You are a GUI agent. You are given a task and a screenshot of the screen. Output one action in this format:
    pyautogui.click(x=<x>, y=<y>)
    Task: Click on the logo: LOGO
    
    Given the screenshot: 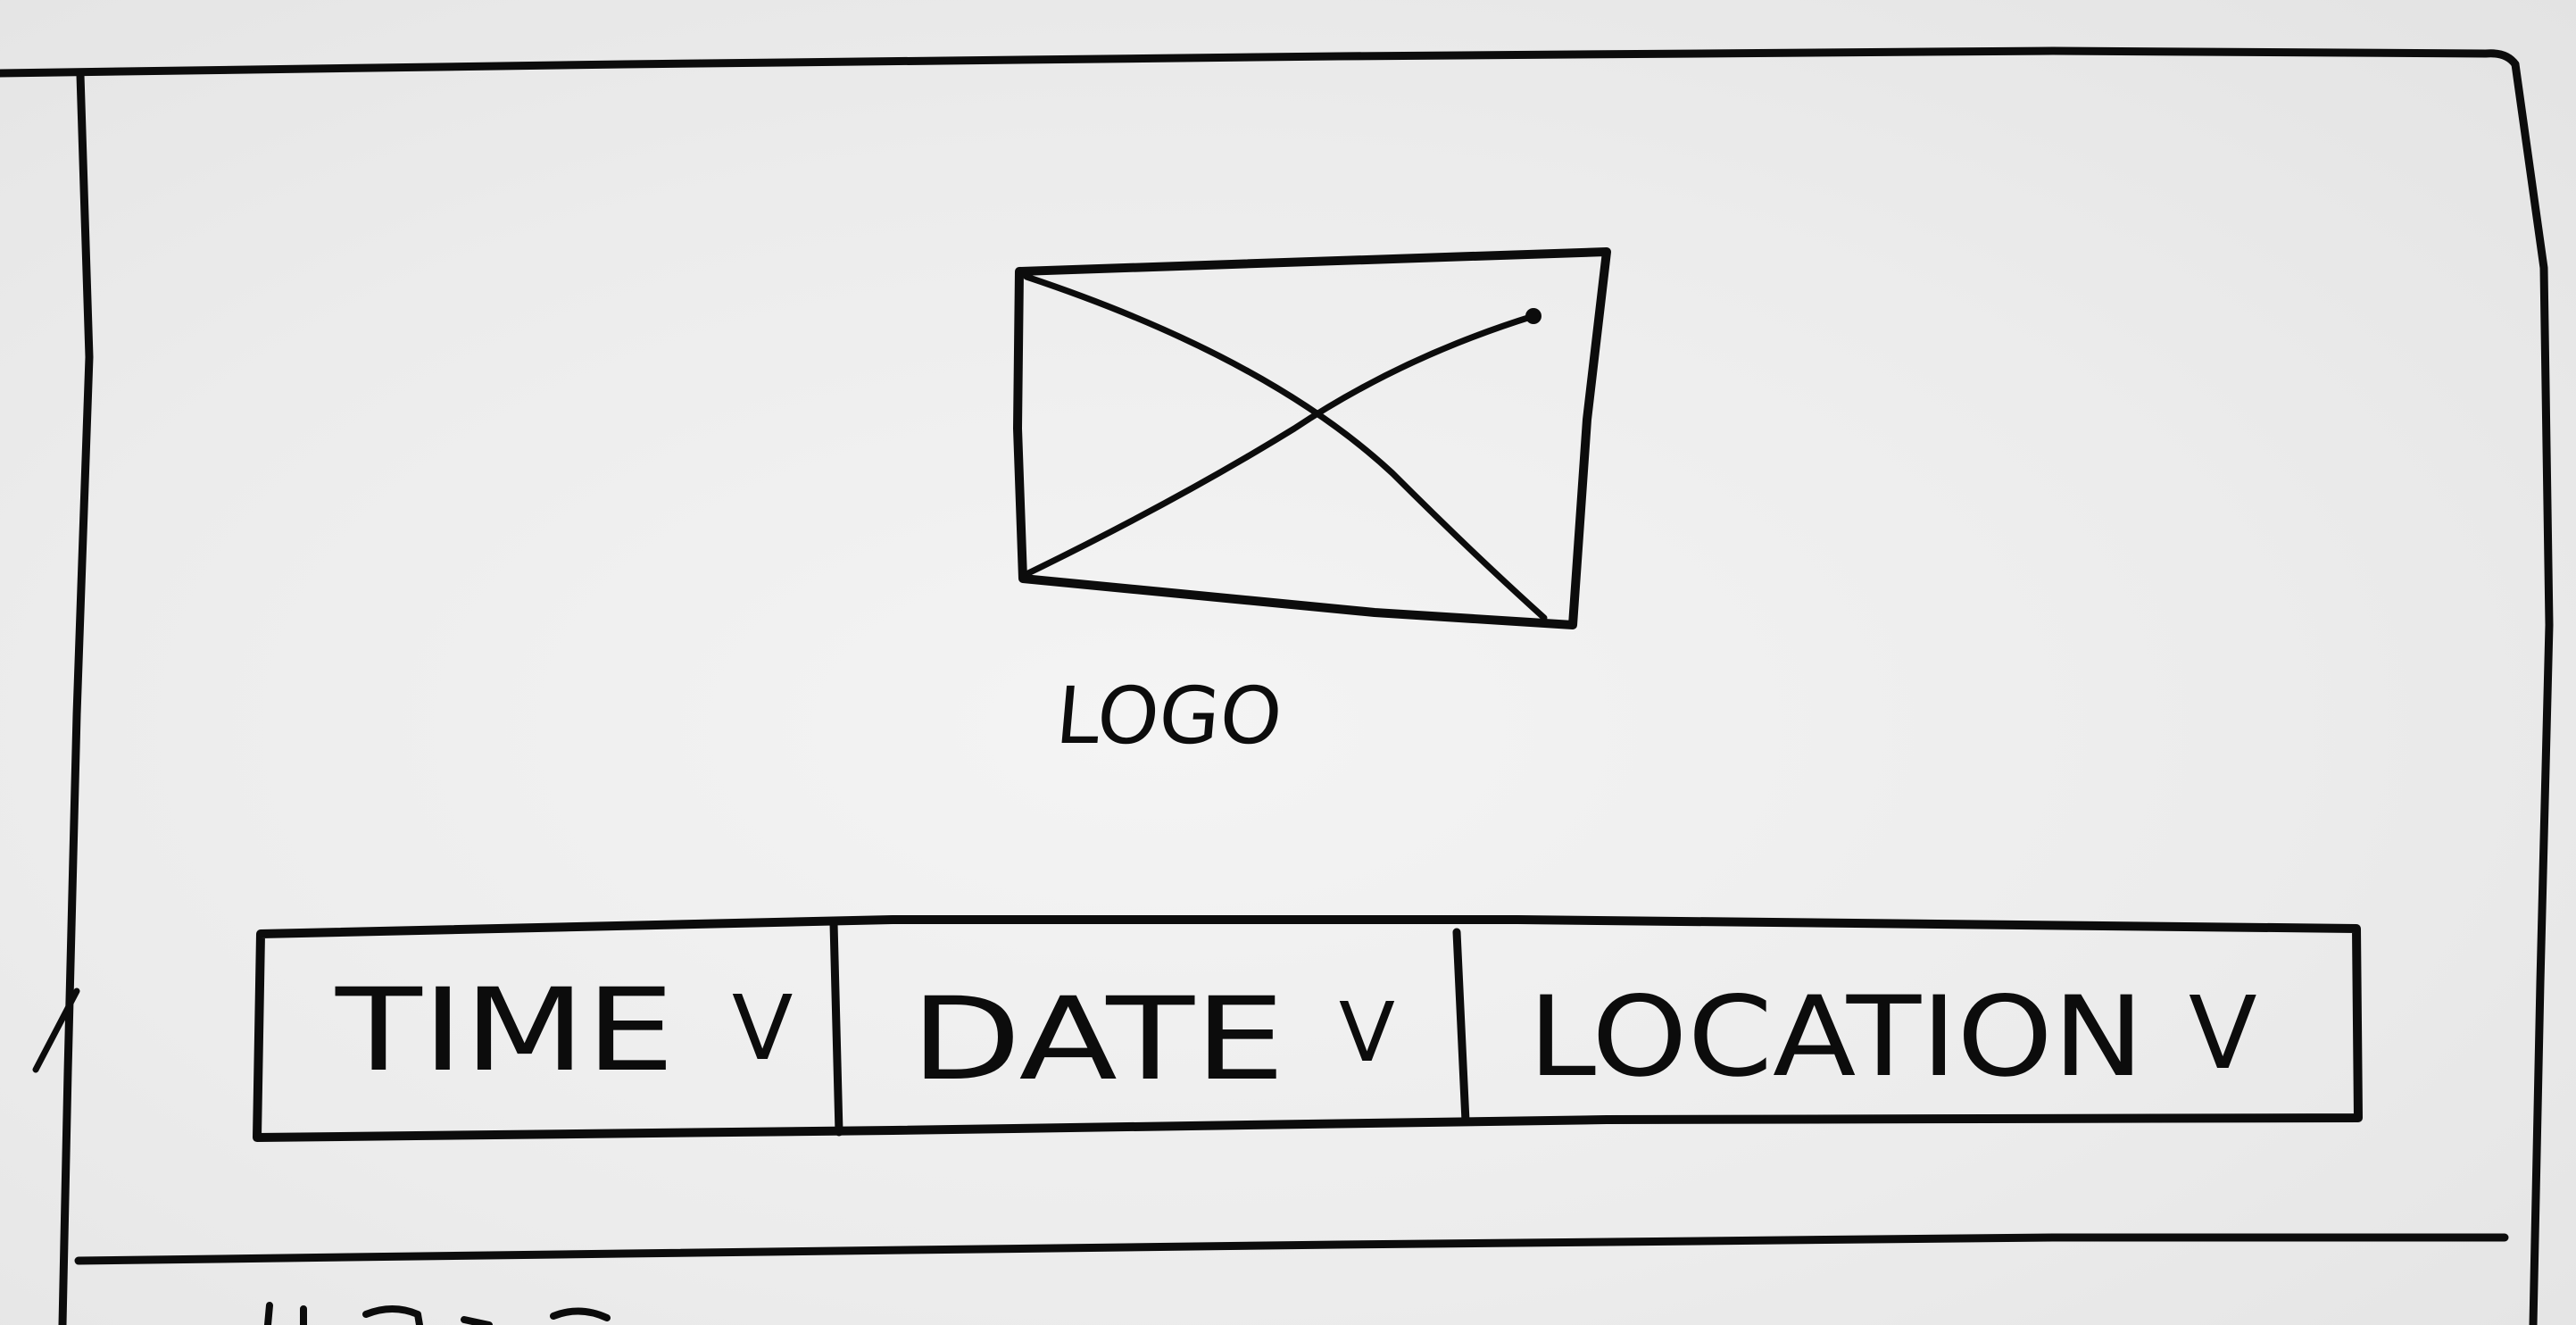 What is the action you would take?
    pyautogui.click(x=1312, y=505)
    